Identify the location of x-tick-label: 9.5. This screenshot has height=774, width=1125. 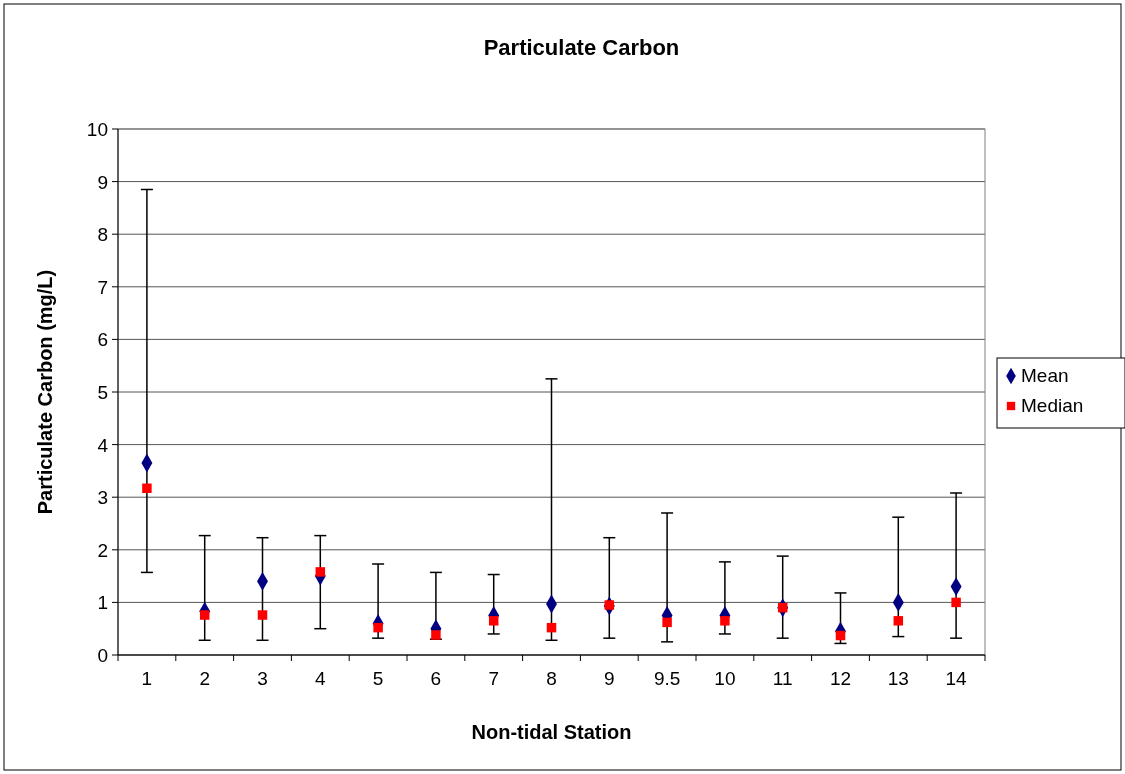
(667, 678).